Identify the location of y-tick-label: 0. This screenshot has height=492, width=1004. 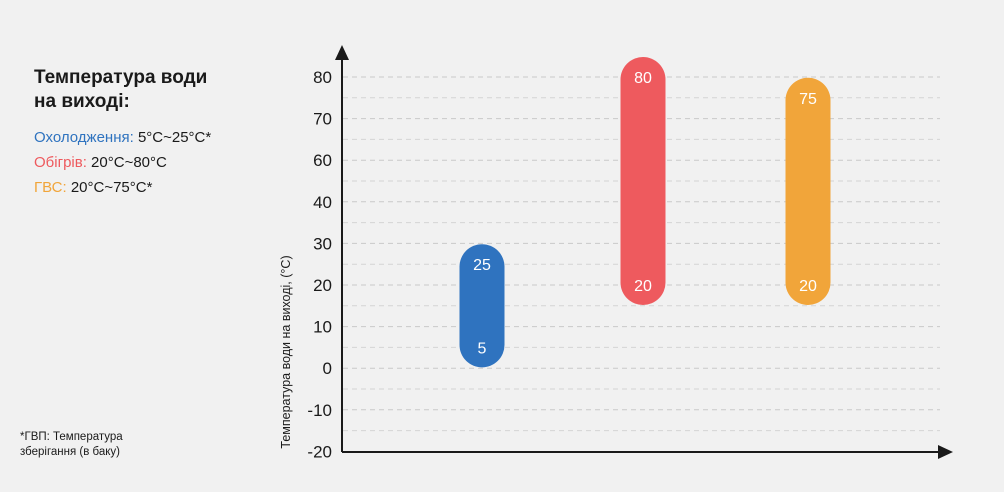
(327, 368).